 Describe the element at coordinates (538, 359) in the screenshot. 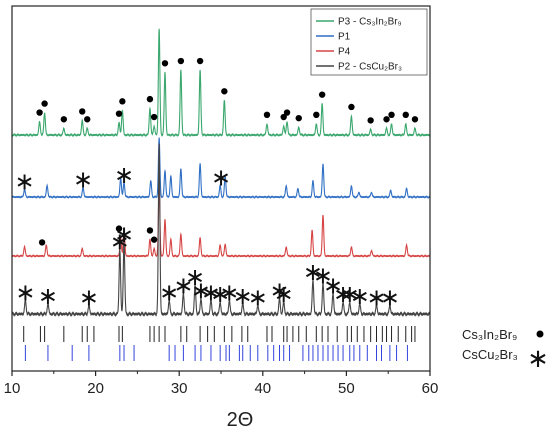

I see `reference-symbol-star: ∗` at that location.